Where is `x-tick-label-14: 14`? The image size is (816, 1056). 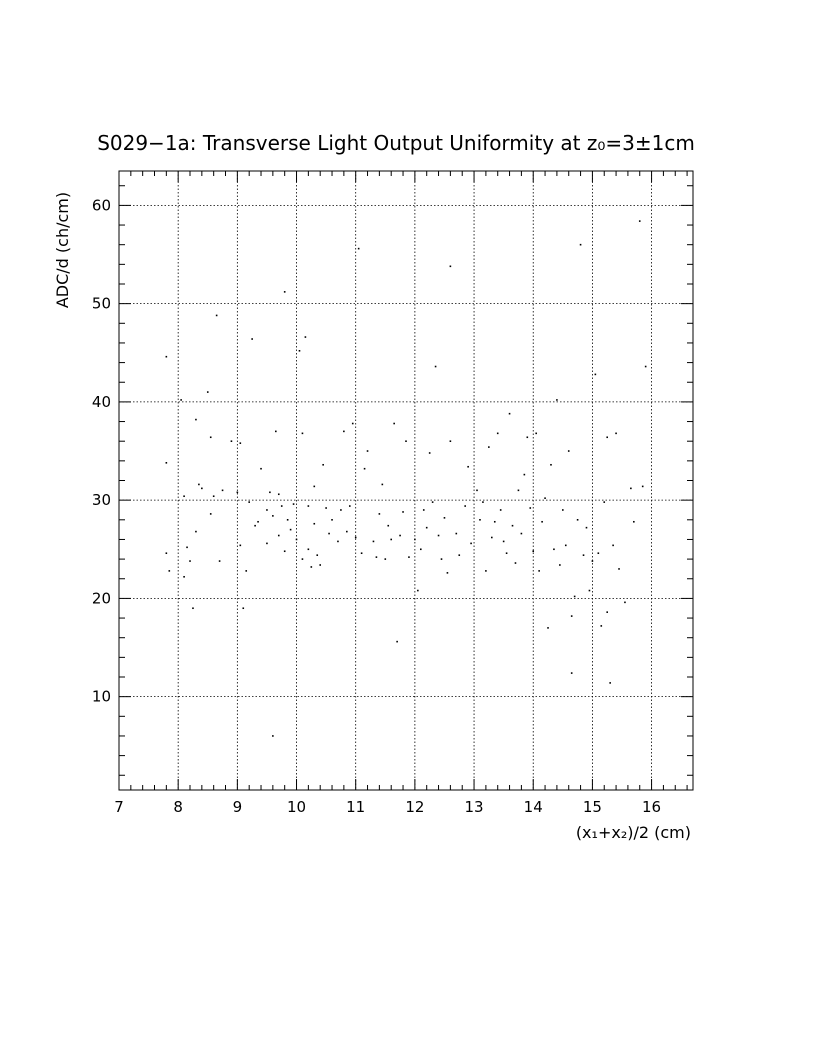 x-tick-label-14: 14 is located at coordinates (533, 807).